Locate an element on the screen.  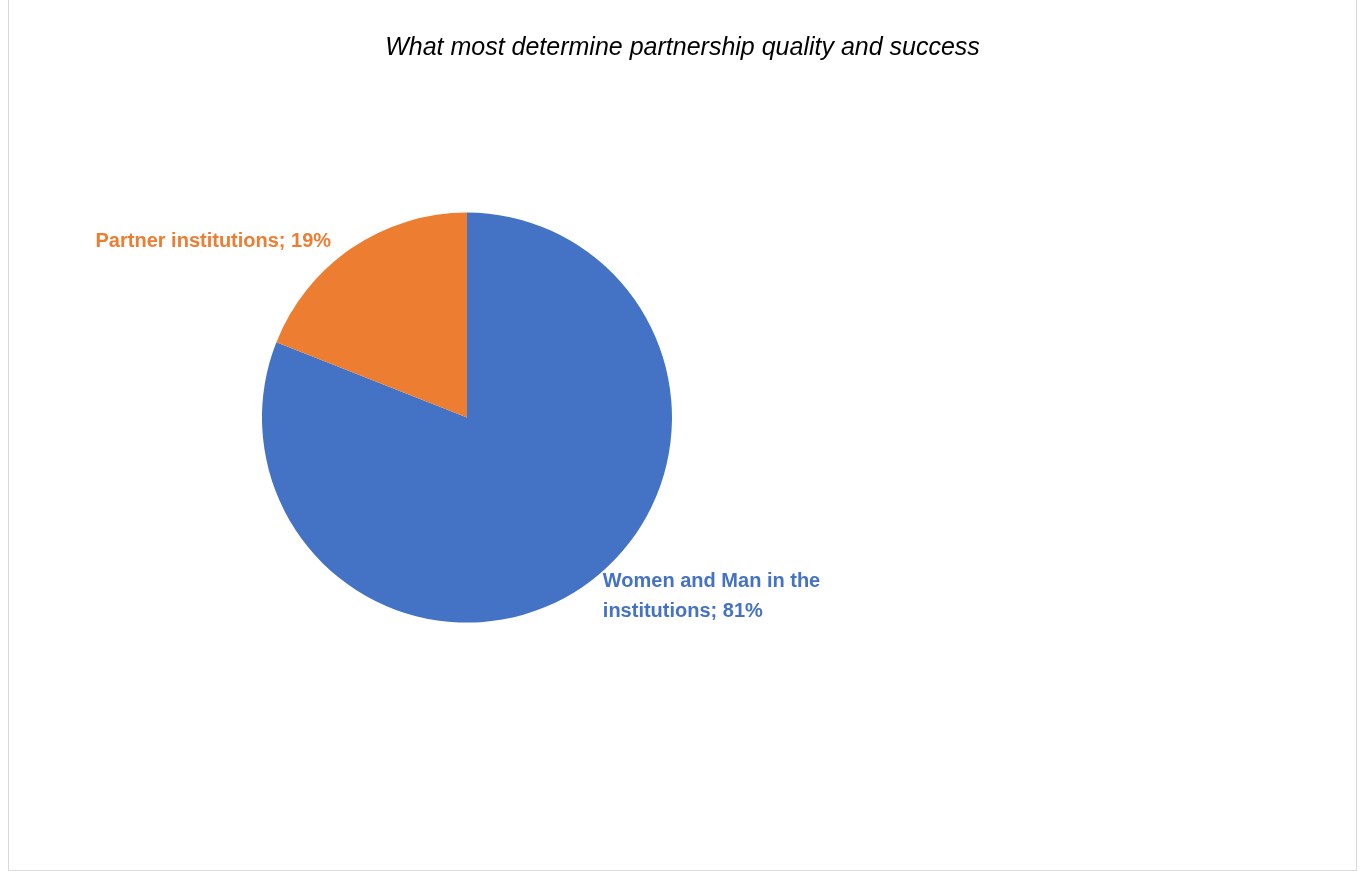
slice-label: Women and Man in the institutions; 81% is located at coordinates (714, 595).